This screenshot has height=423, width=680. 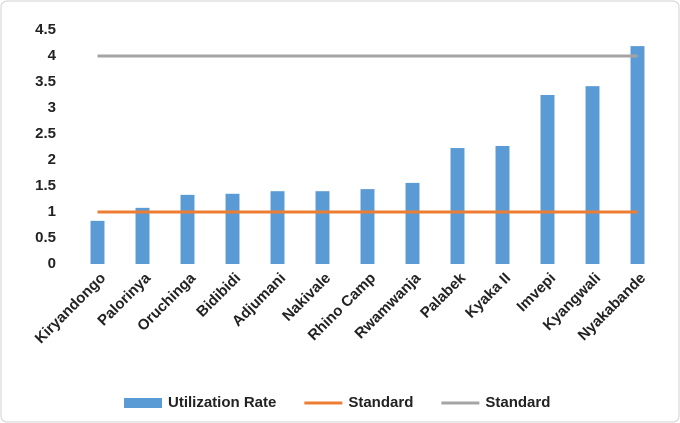 What do you see at coordinates (52, 159) in the screenshot?
I see `y-tick-label: 2` at bounding box center [52, 159].